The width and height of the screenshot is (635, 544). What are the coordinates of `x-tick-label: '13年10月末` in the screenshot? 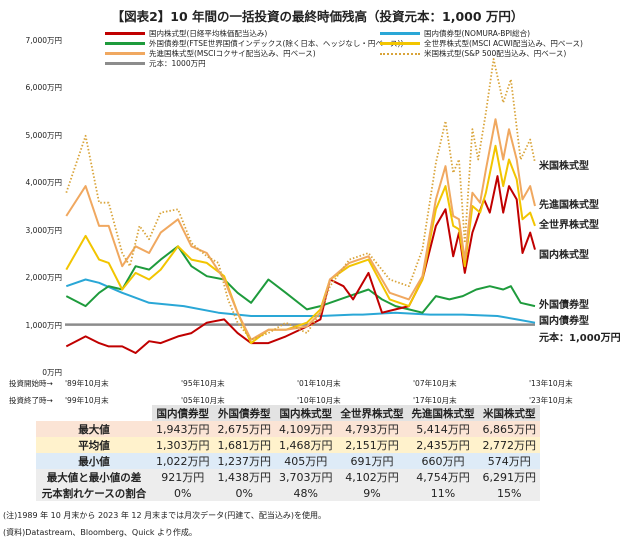 It's located at (551, 383).